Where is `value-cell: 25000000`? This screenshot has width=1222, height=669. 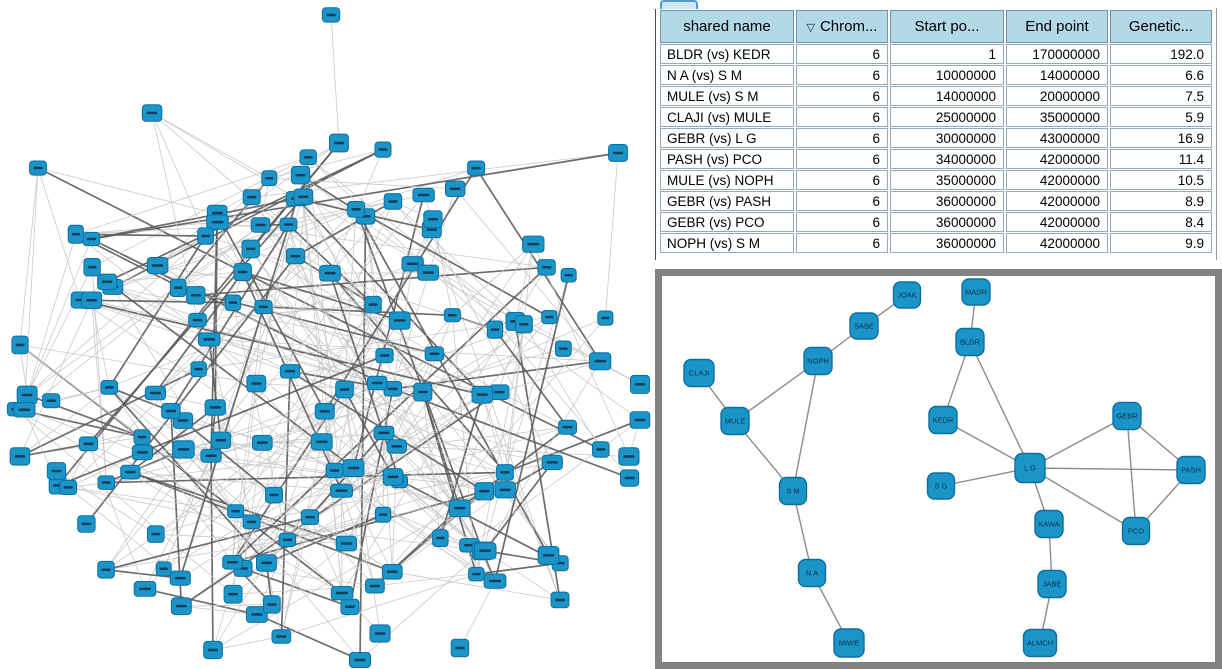 value-cell: 25000000 is located at coordinates (947, 117).